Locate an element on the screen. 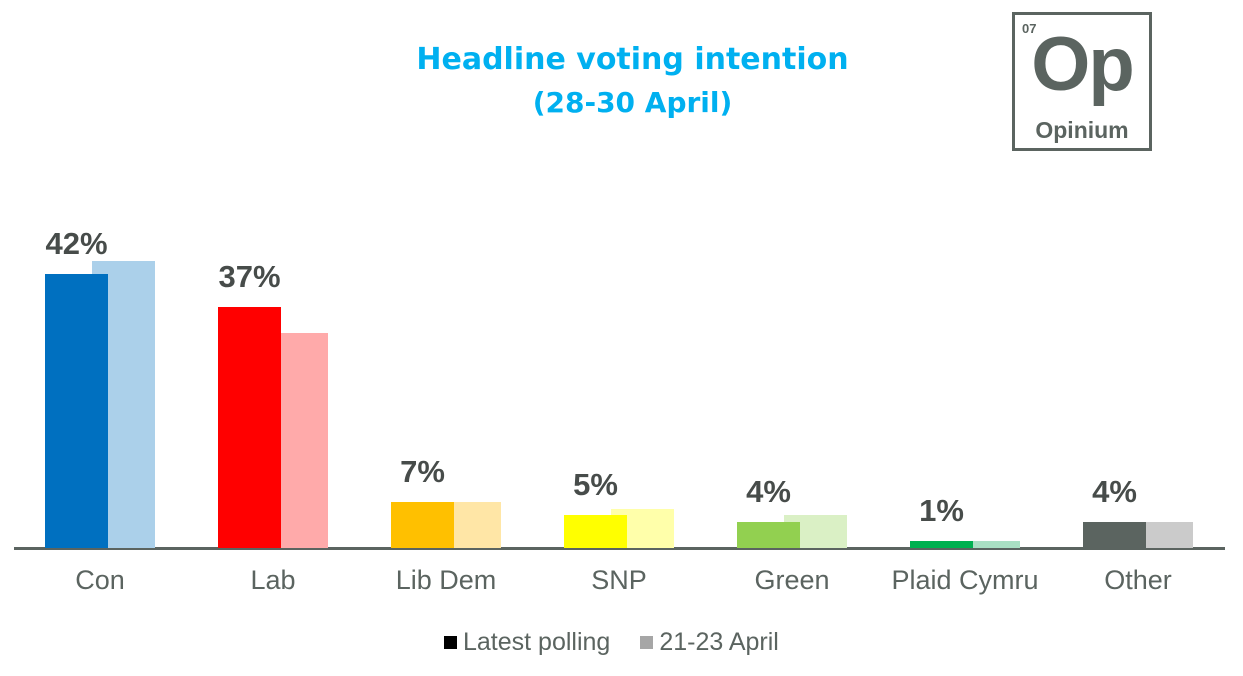 The image size is (1243, 676). logo-symbol: Op is located at coordinates (1083, 64).